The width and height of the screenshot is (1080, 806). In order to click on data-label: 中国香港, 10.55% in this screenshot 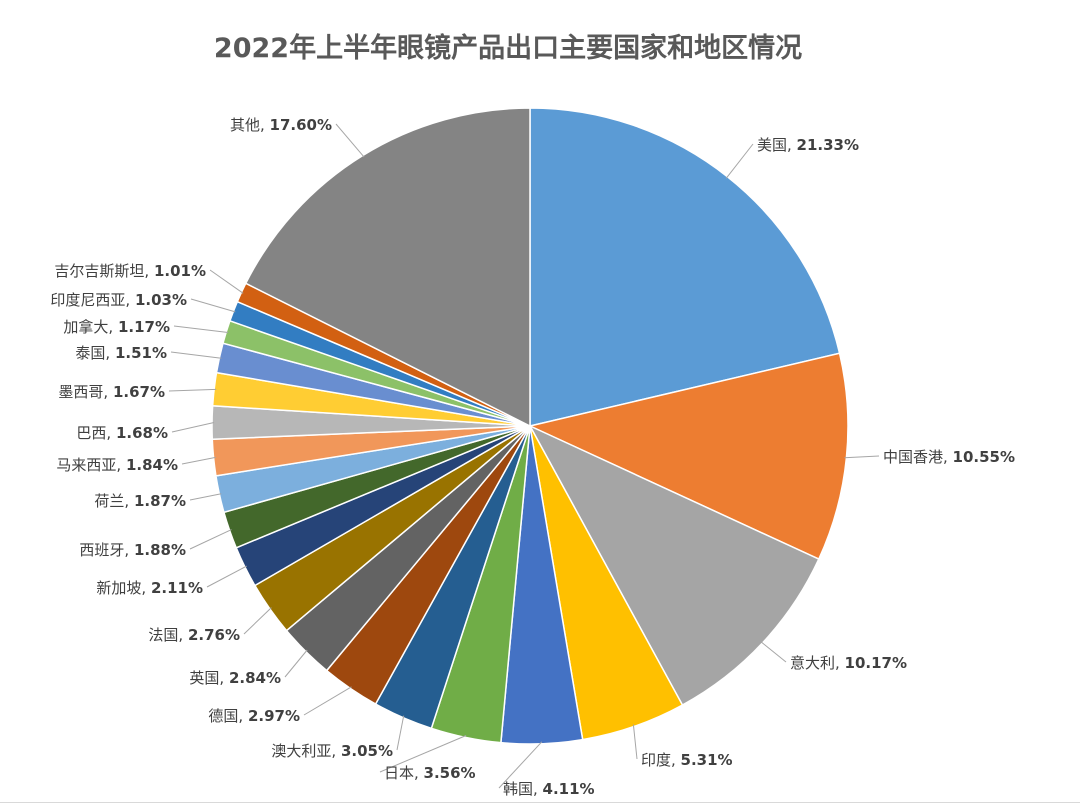, I will do `click(949, 457)`.